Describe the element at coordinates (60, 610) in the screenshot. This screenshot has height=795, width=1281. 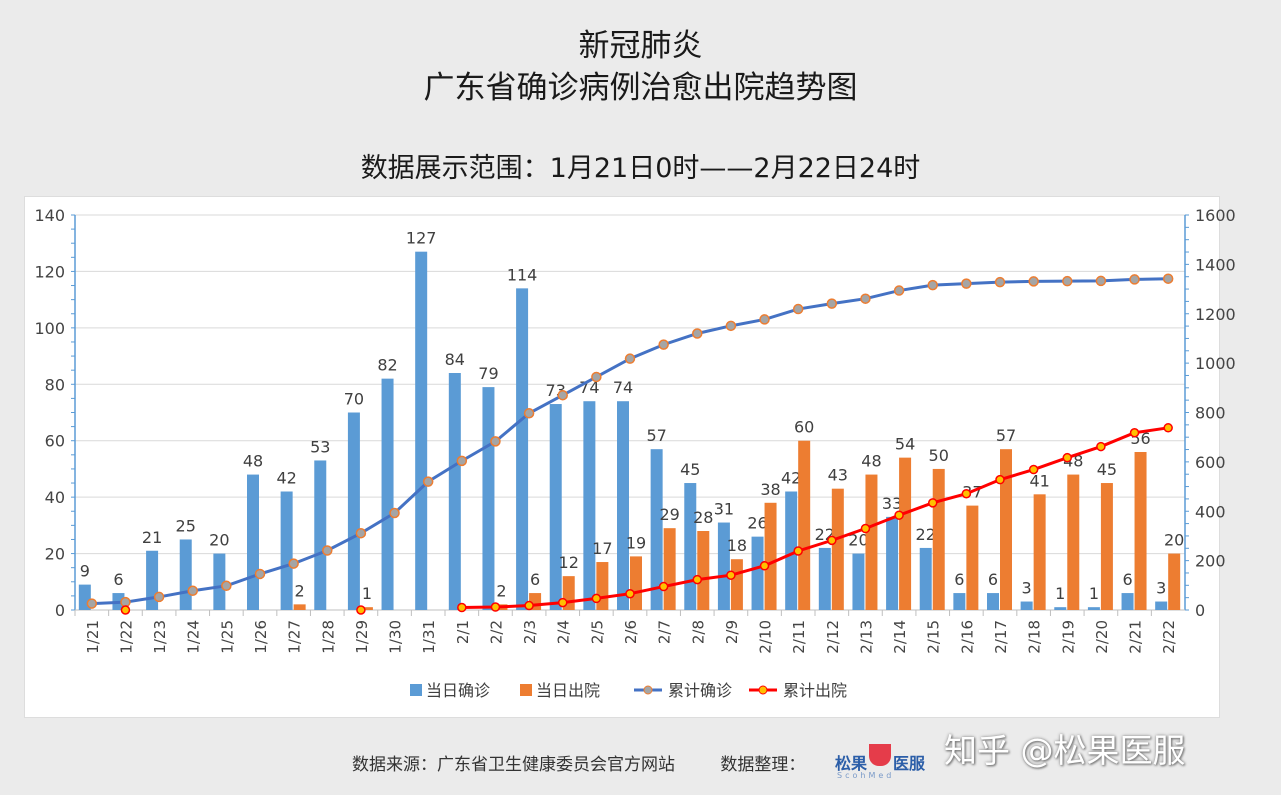
I see `left-axis-tick-label: 0` at that location.